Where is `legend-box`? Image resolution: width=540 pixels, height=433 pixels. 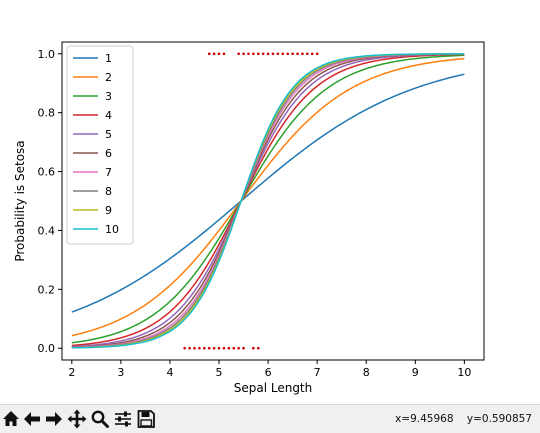
legend-box is located at coordinates (100, 145).